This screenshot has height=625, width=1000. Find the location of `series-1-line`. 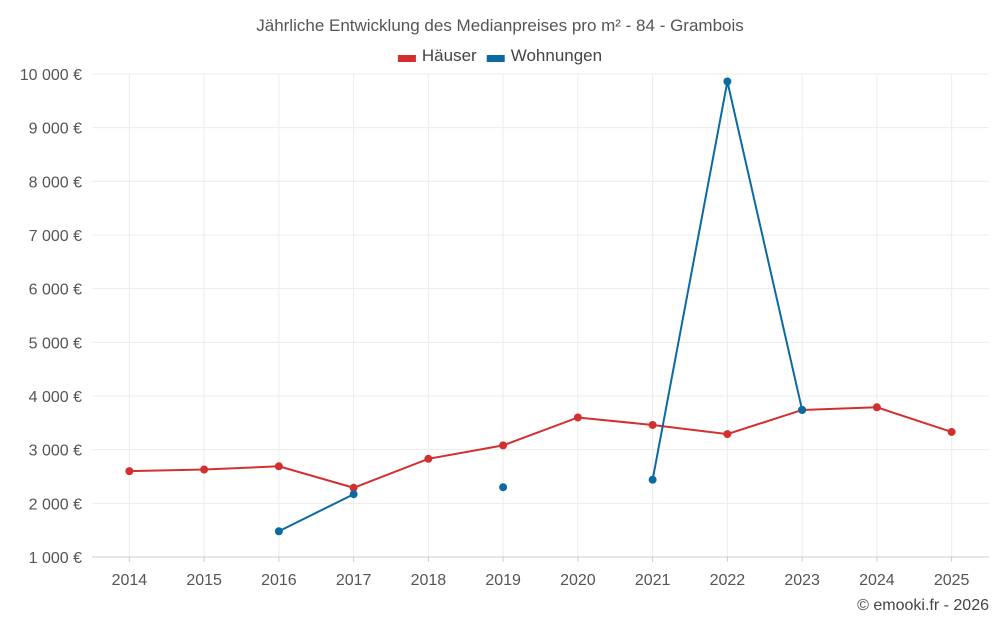

series-1-line is located at coordinates (540, 447).